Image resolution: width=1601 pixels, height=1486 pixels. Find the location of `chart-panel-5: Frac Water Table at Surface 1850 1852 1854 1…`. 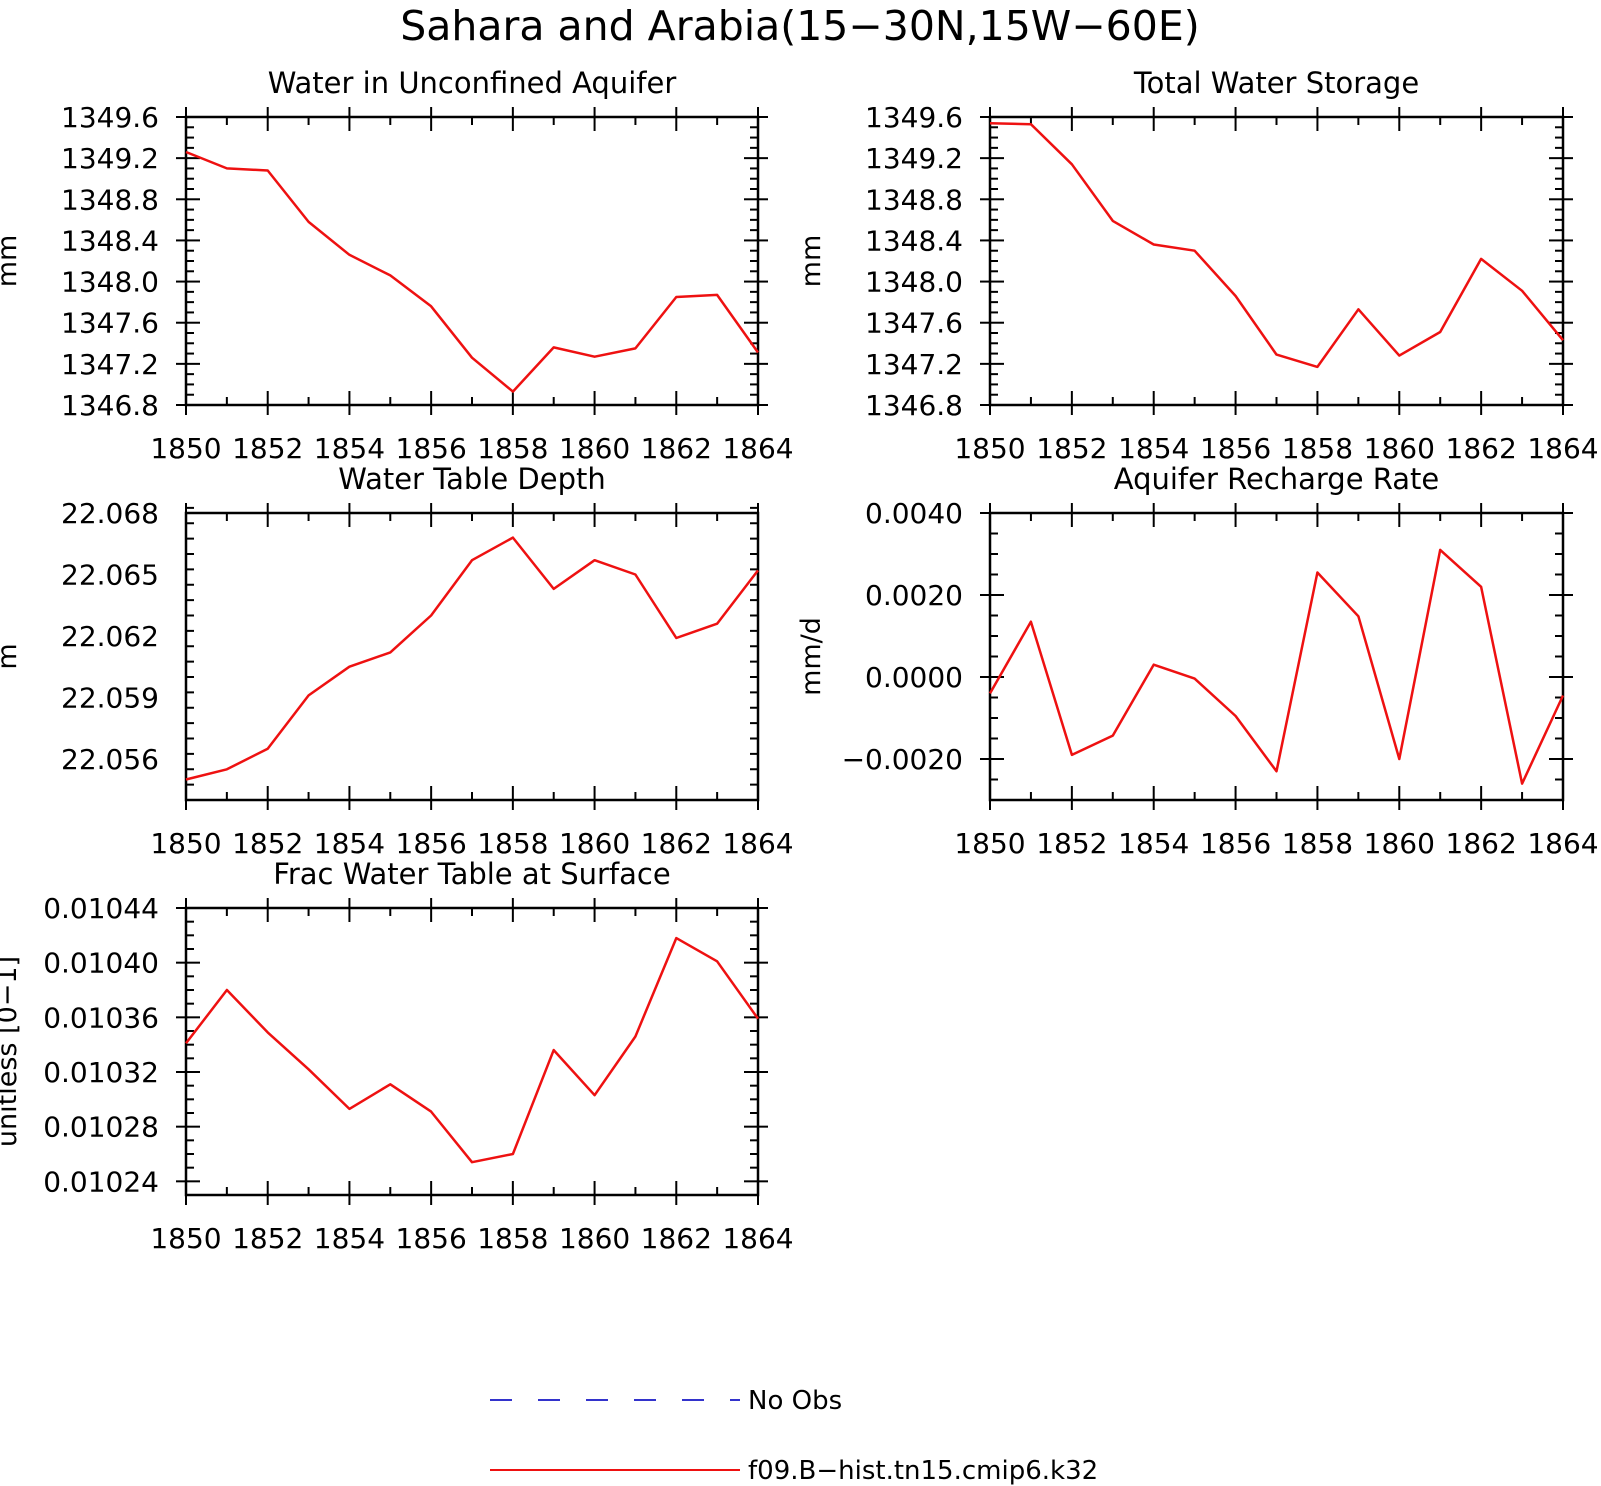

chart-panel-5: Frac Water Table at Surface 1850 1852 1854 1… is located at coordinates (397, 1056).